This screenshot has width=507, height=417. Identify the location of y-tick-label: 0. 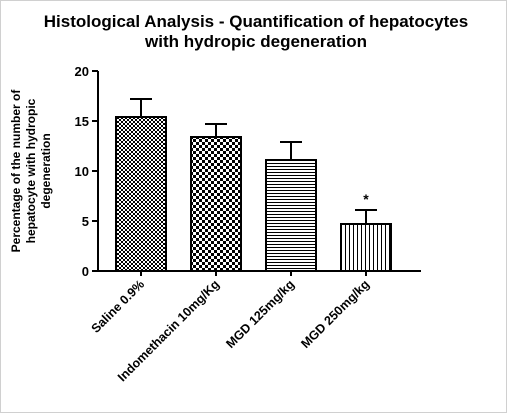
(85, 271).